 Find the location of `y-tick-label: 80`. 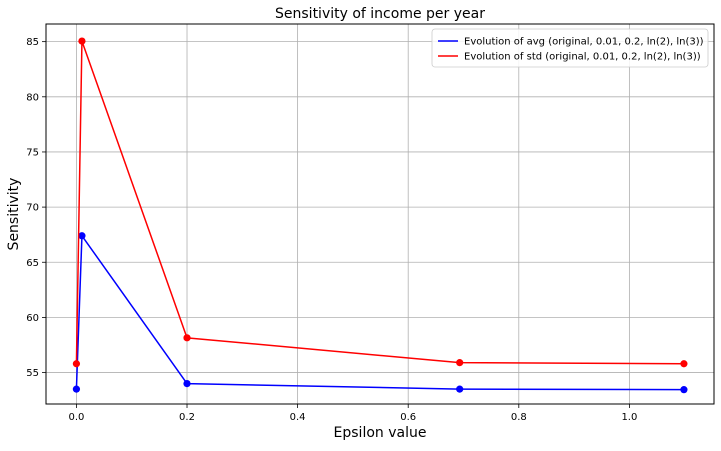

y-tick-label: 80 is located at coordinates (32, 97).